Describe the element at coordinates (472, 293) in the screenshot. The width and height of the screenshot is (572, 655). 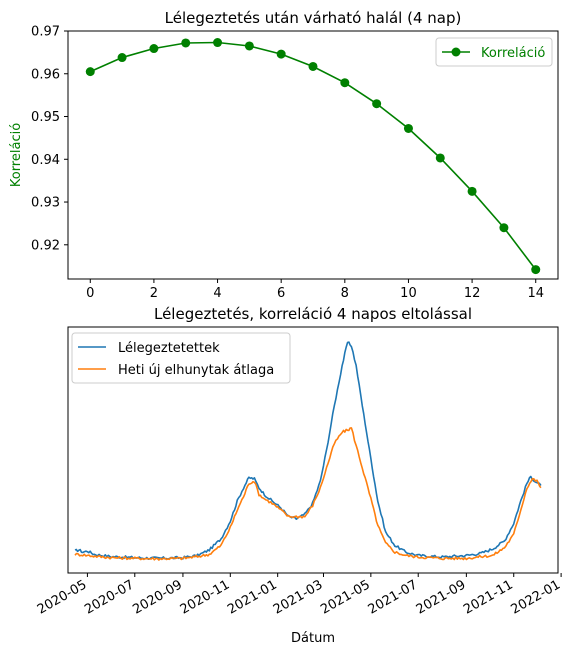
I see `x-tick-label: 12` at that location.